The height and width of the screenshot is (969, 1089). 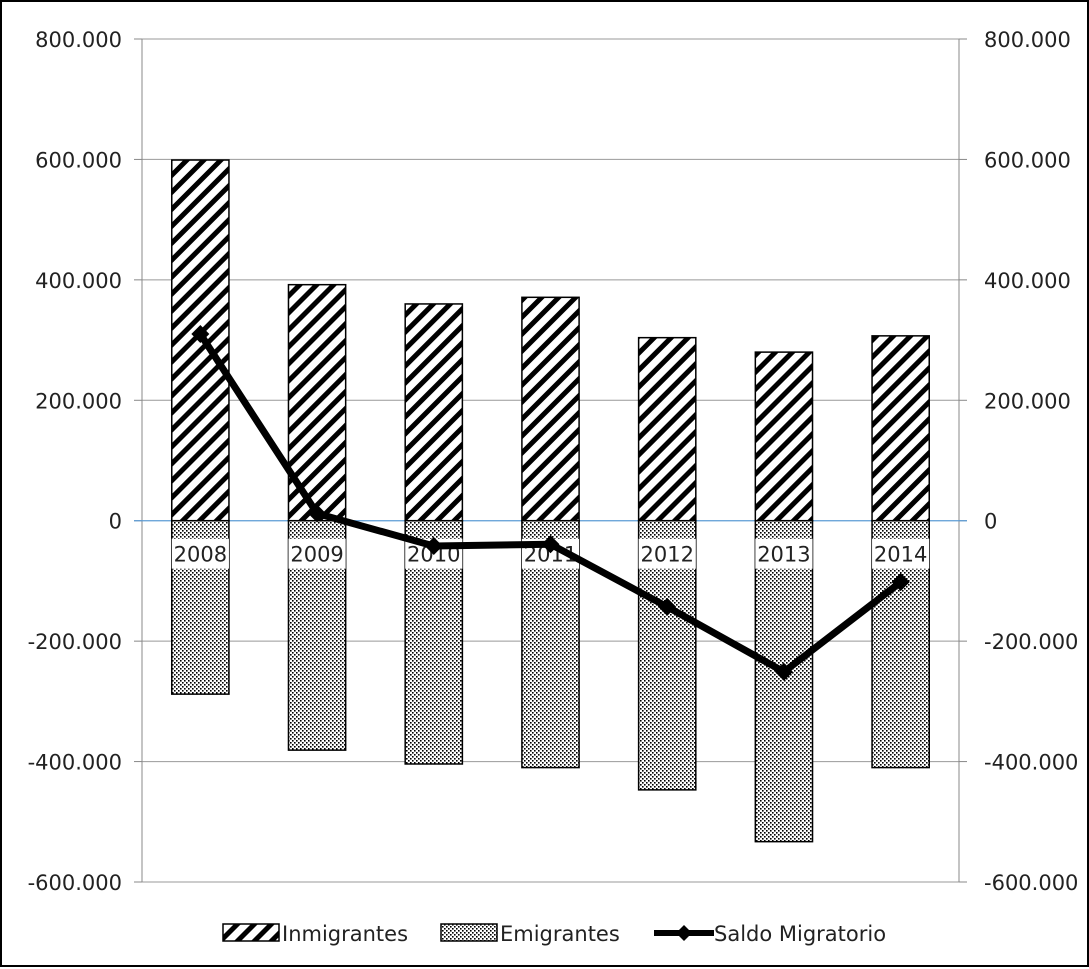 I want to click on y2-tick-label: -400.000, so click(x=1031, y=763).